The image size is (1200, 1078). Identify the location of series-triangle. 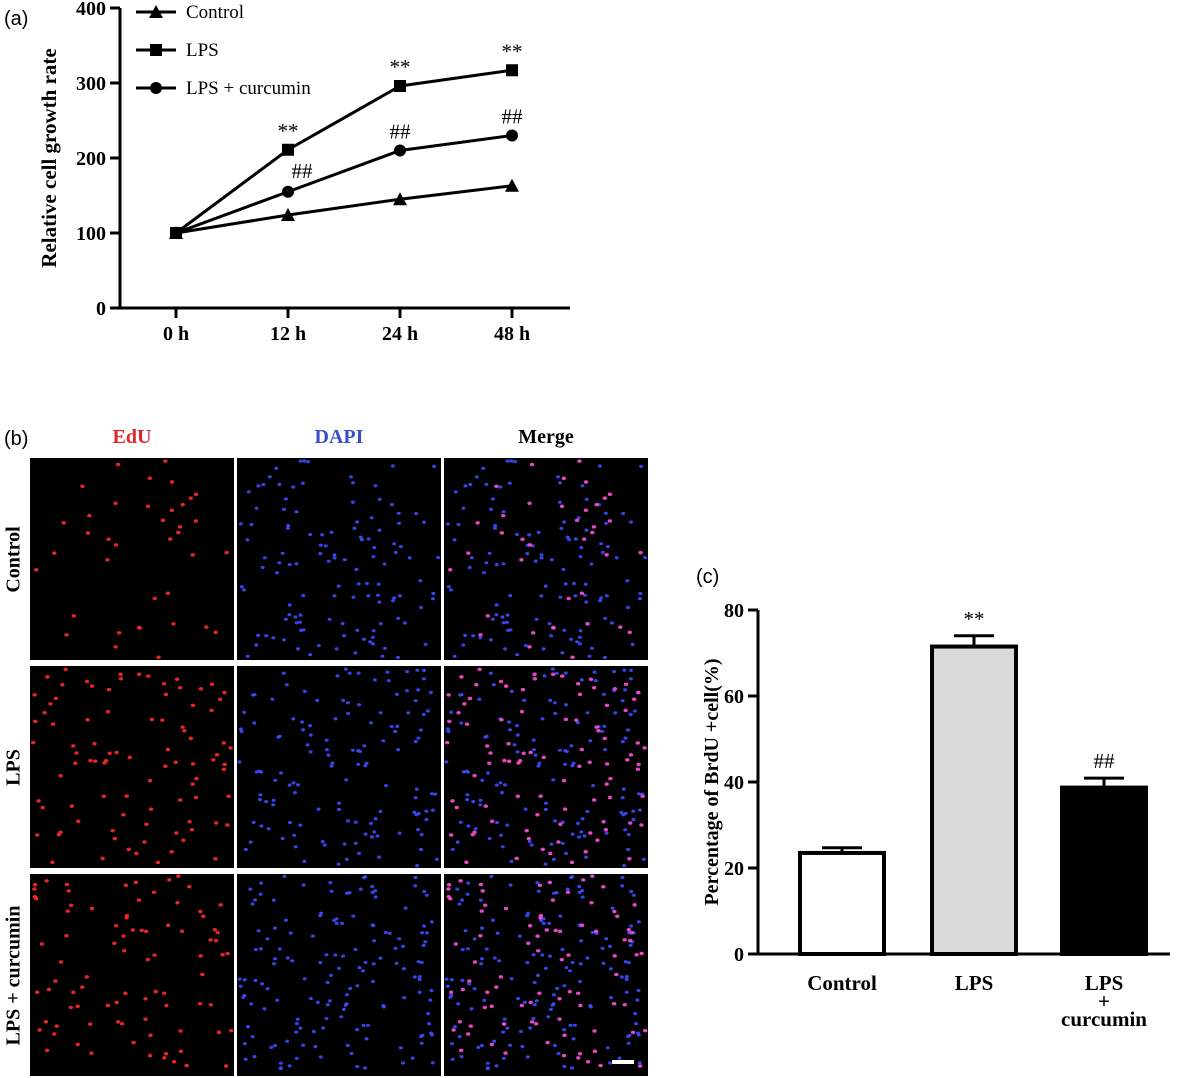
(344, 208).